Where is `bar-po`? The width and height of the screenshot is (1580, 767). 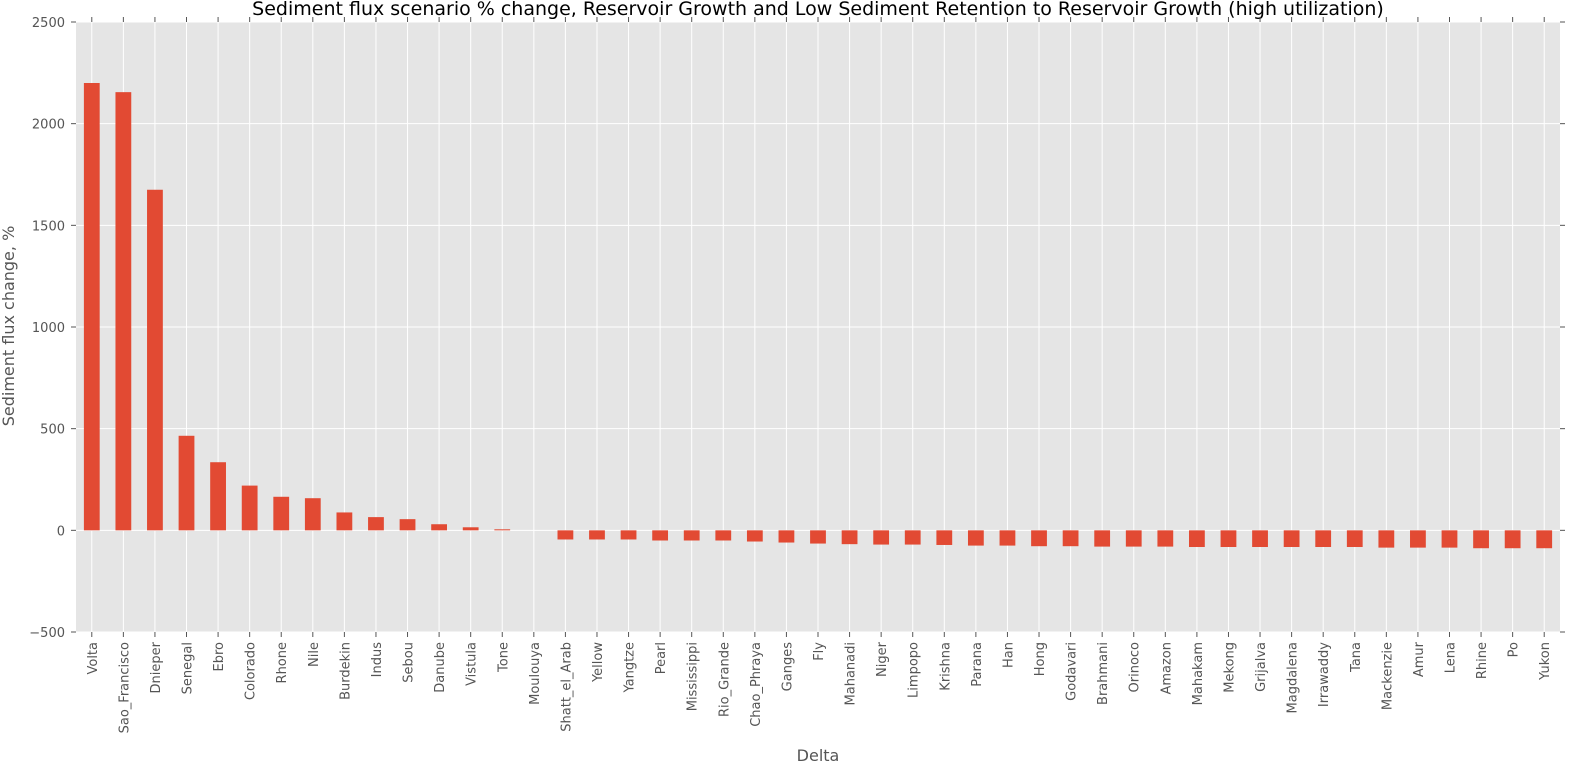 bar-po is located at coordinates (1512, 539).